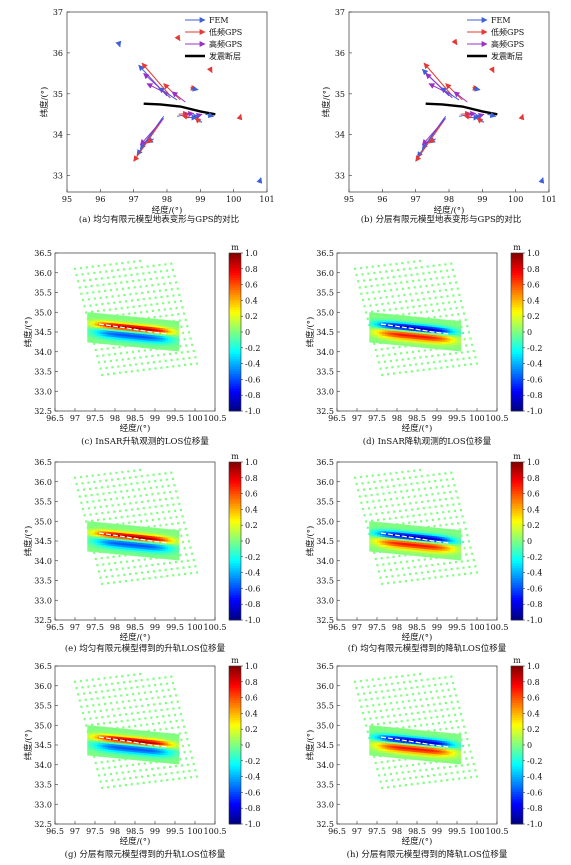 This screenshot has height=865, width=571. Describe the element at coordinates (252, 588) in the screenshot. I see `colorbar-tick-label: -0.6` at that location.